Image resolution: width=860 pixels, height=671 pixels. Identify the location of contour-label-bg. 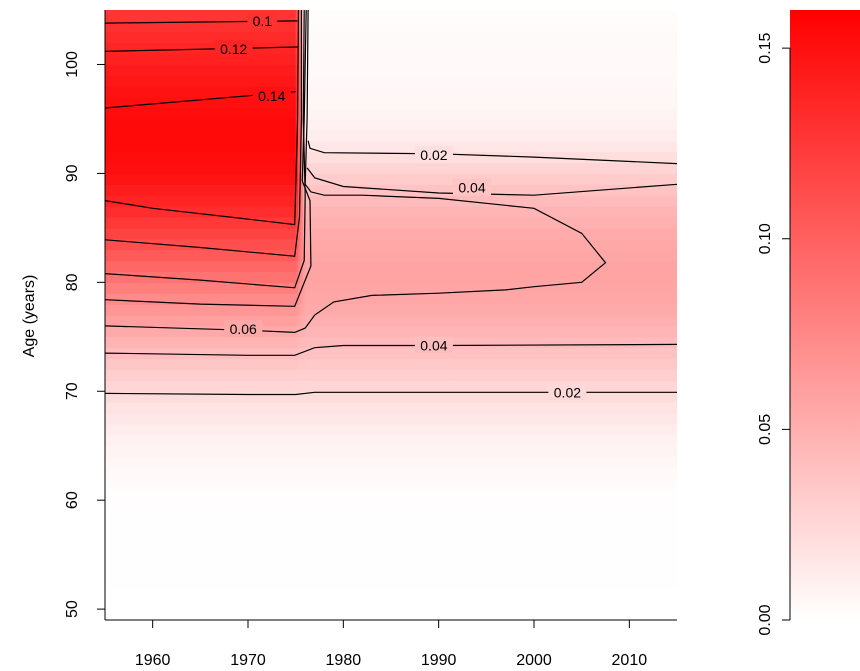
(433, 154).